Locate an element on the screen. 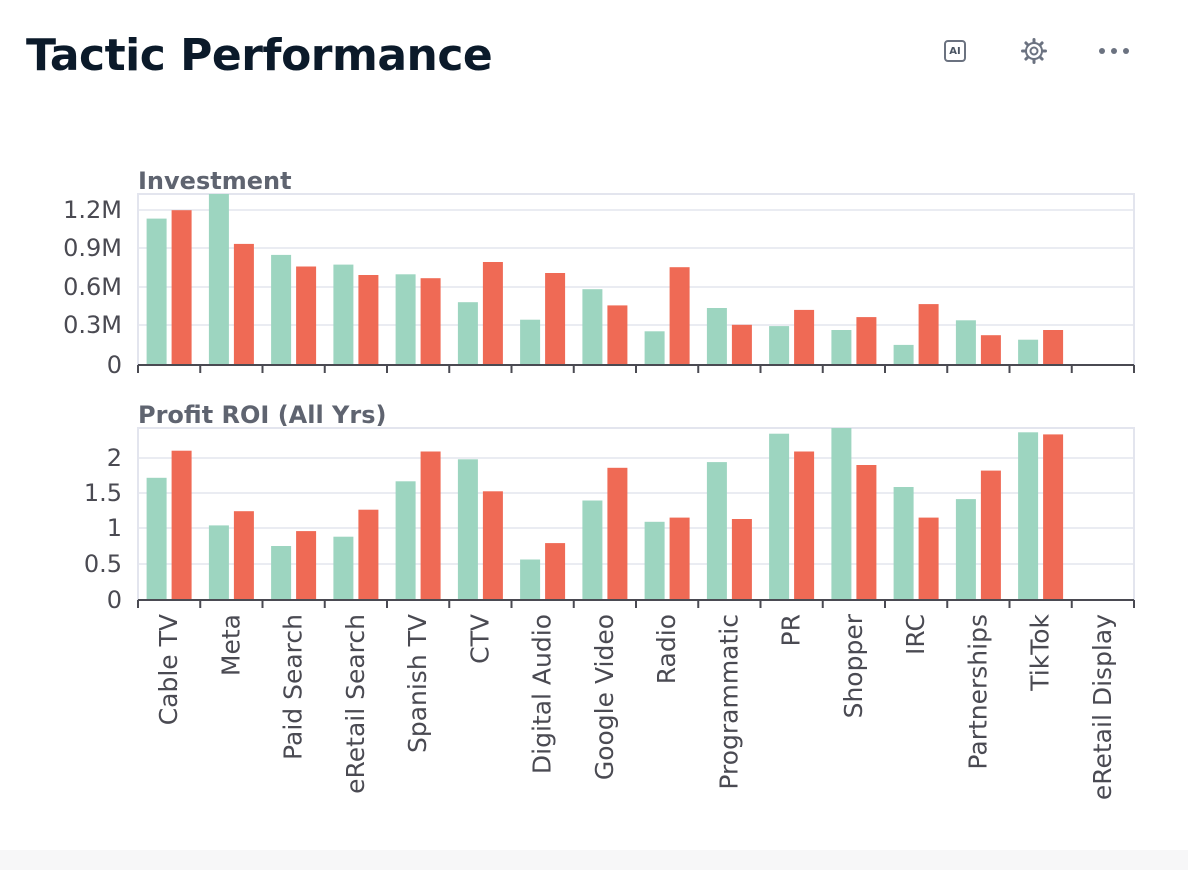 This screenshot has height=870, width=1188. x-category-label: PR is located at coordinates (791, 630).